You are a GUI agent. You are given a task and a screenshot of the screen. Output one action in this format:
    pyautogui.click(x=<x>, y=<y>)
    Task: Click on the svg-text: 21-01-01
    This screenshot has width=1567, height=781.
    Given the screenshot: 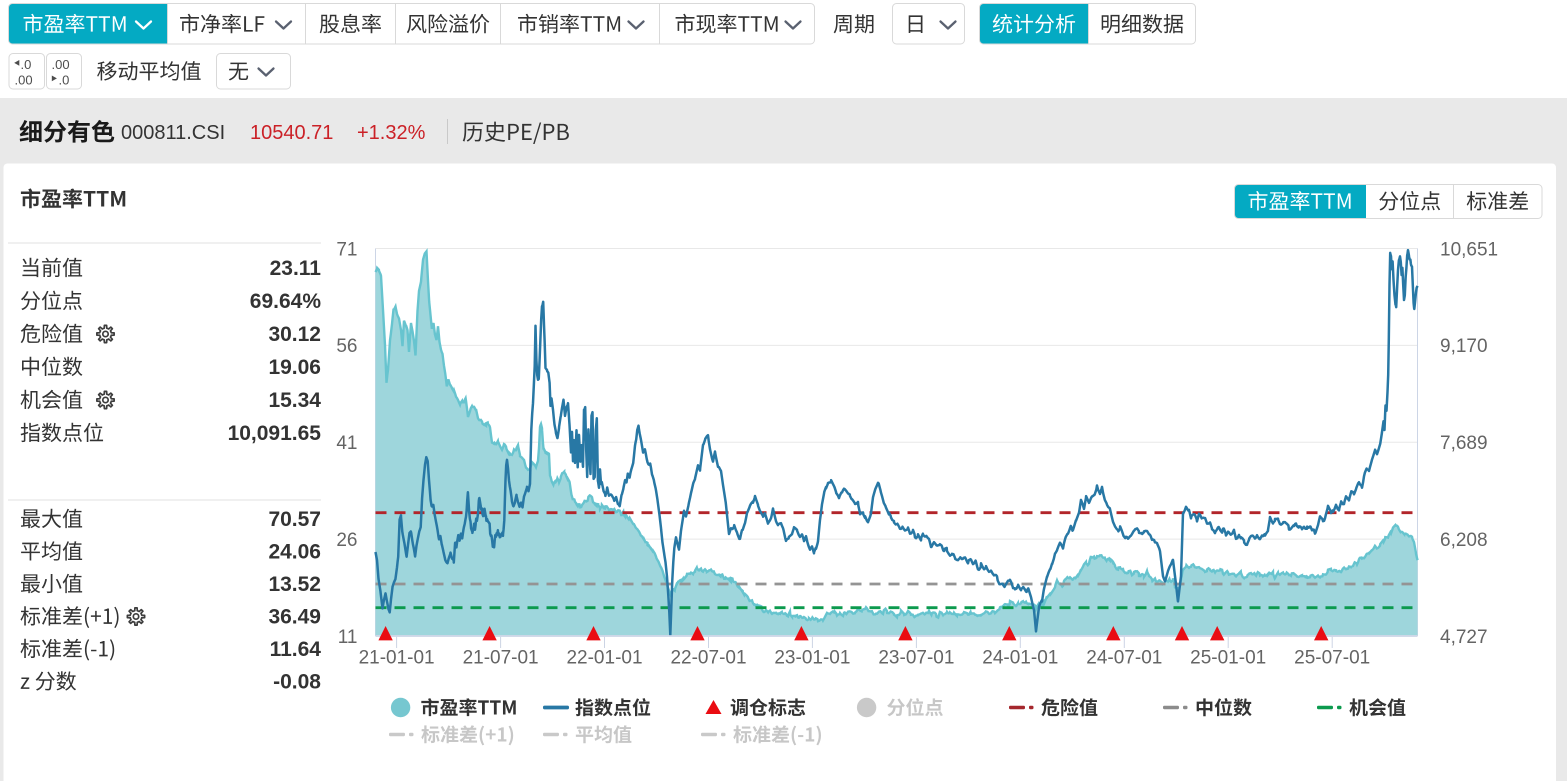 What is the action you would take?
    pyautogui.click(x=397, y=658)
    